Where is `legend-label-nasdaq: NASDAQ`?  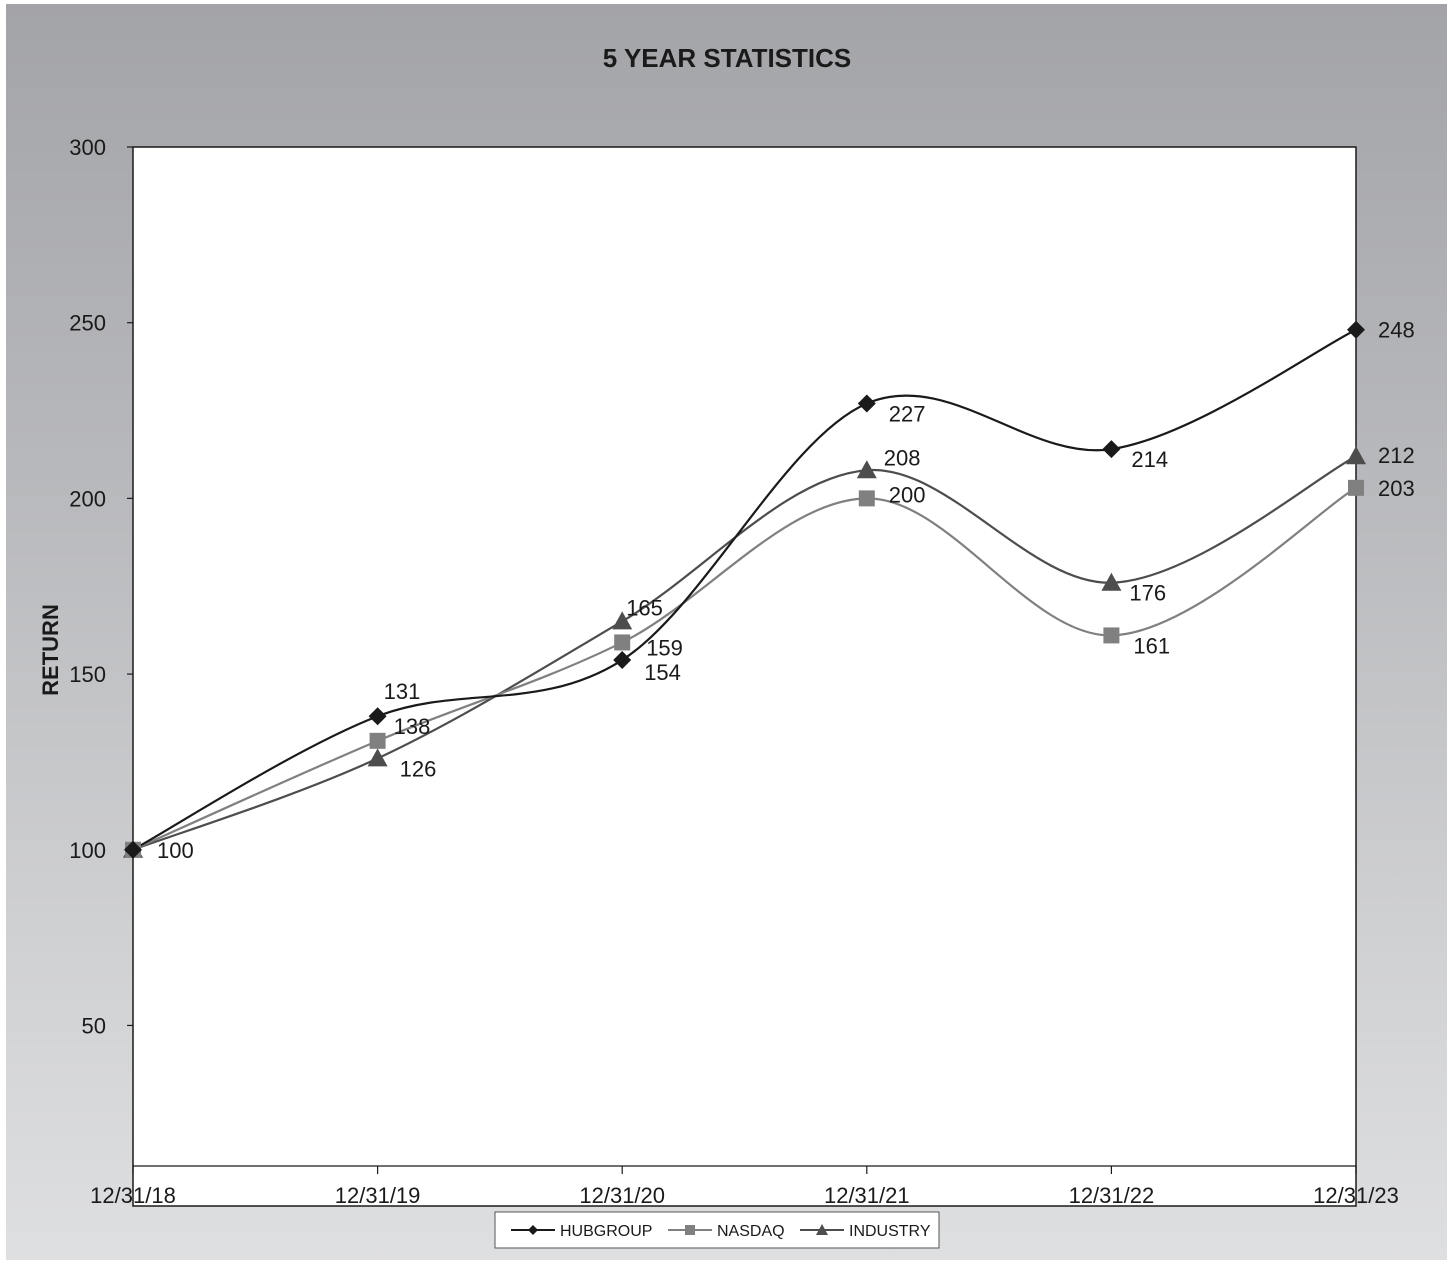
legend-label-nasdaq: NASDAQ is located at coordinates (751, 1231).